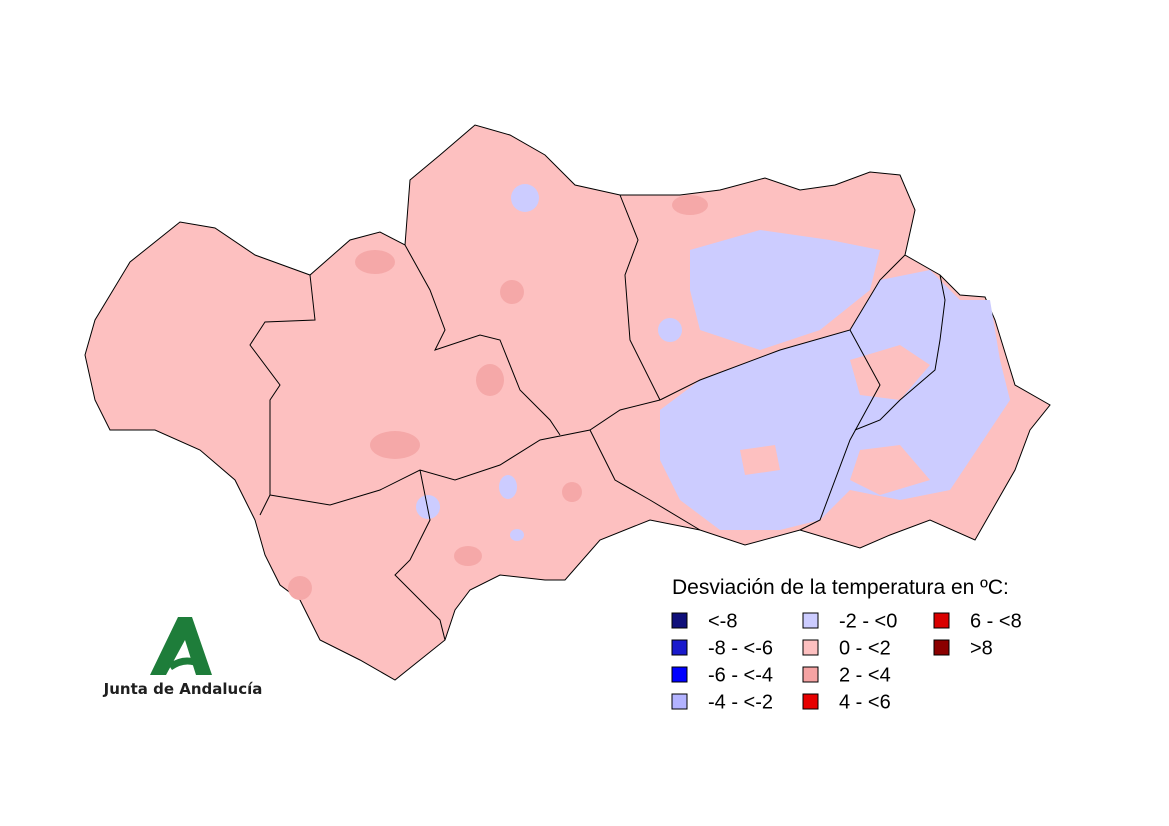 The image size is (1169, 826). I want to click on legend-label: 6 - <8, so click(996, 621).